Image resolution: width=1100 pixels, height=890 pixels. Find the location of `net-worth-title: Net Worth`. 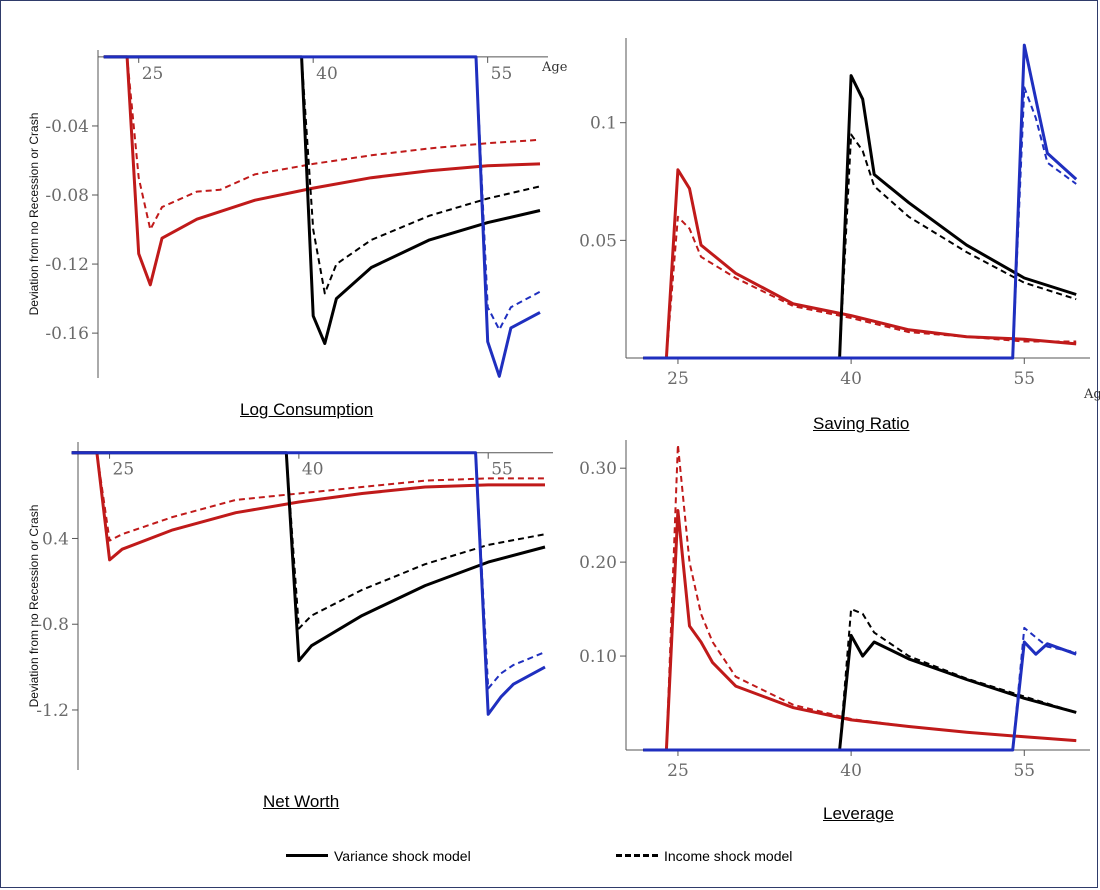

net-worth-title: Net Worth is located at coordinates (301, 801).